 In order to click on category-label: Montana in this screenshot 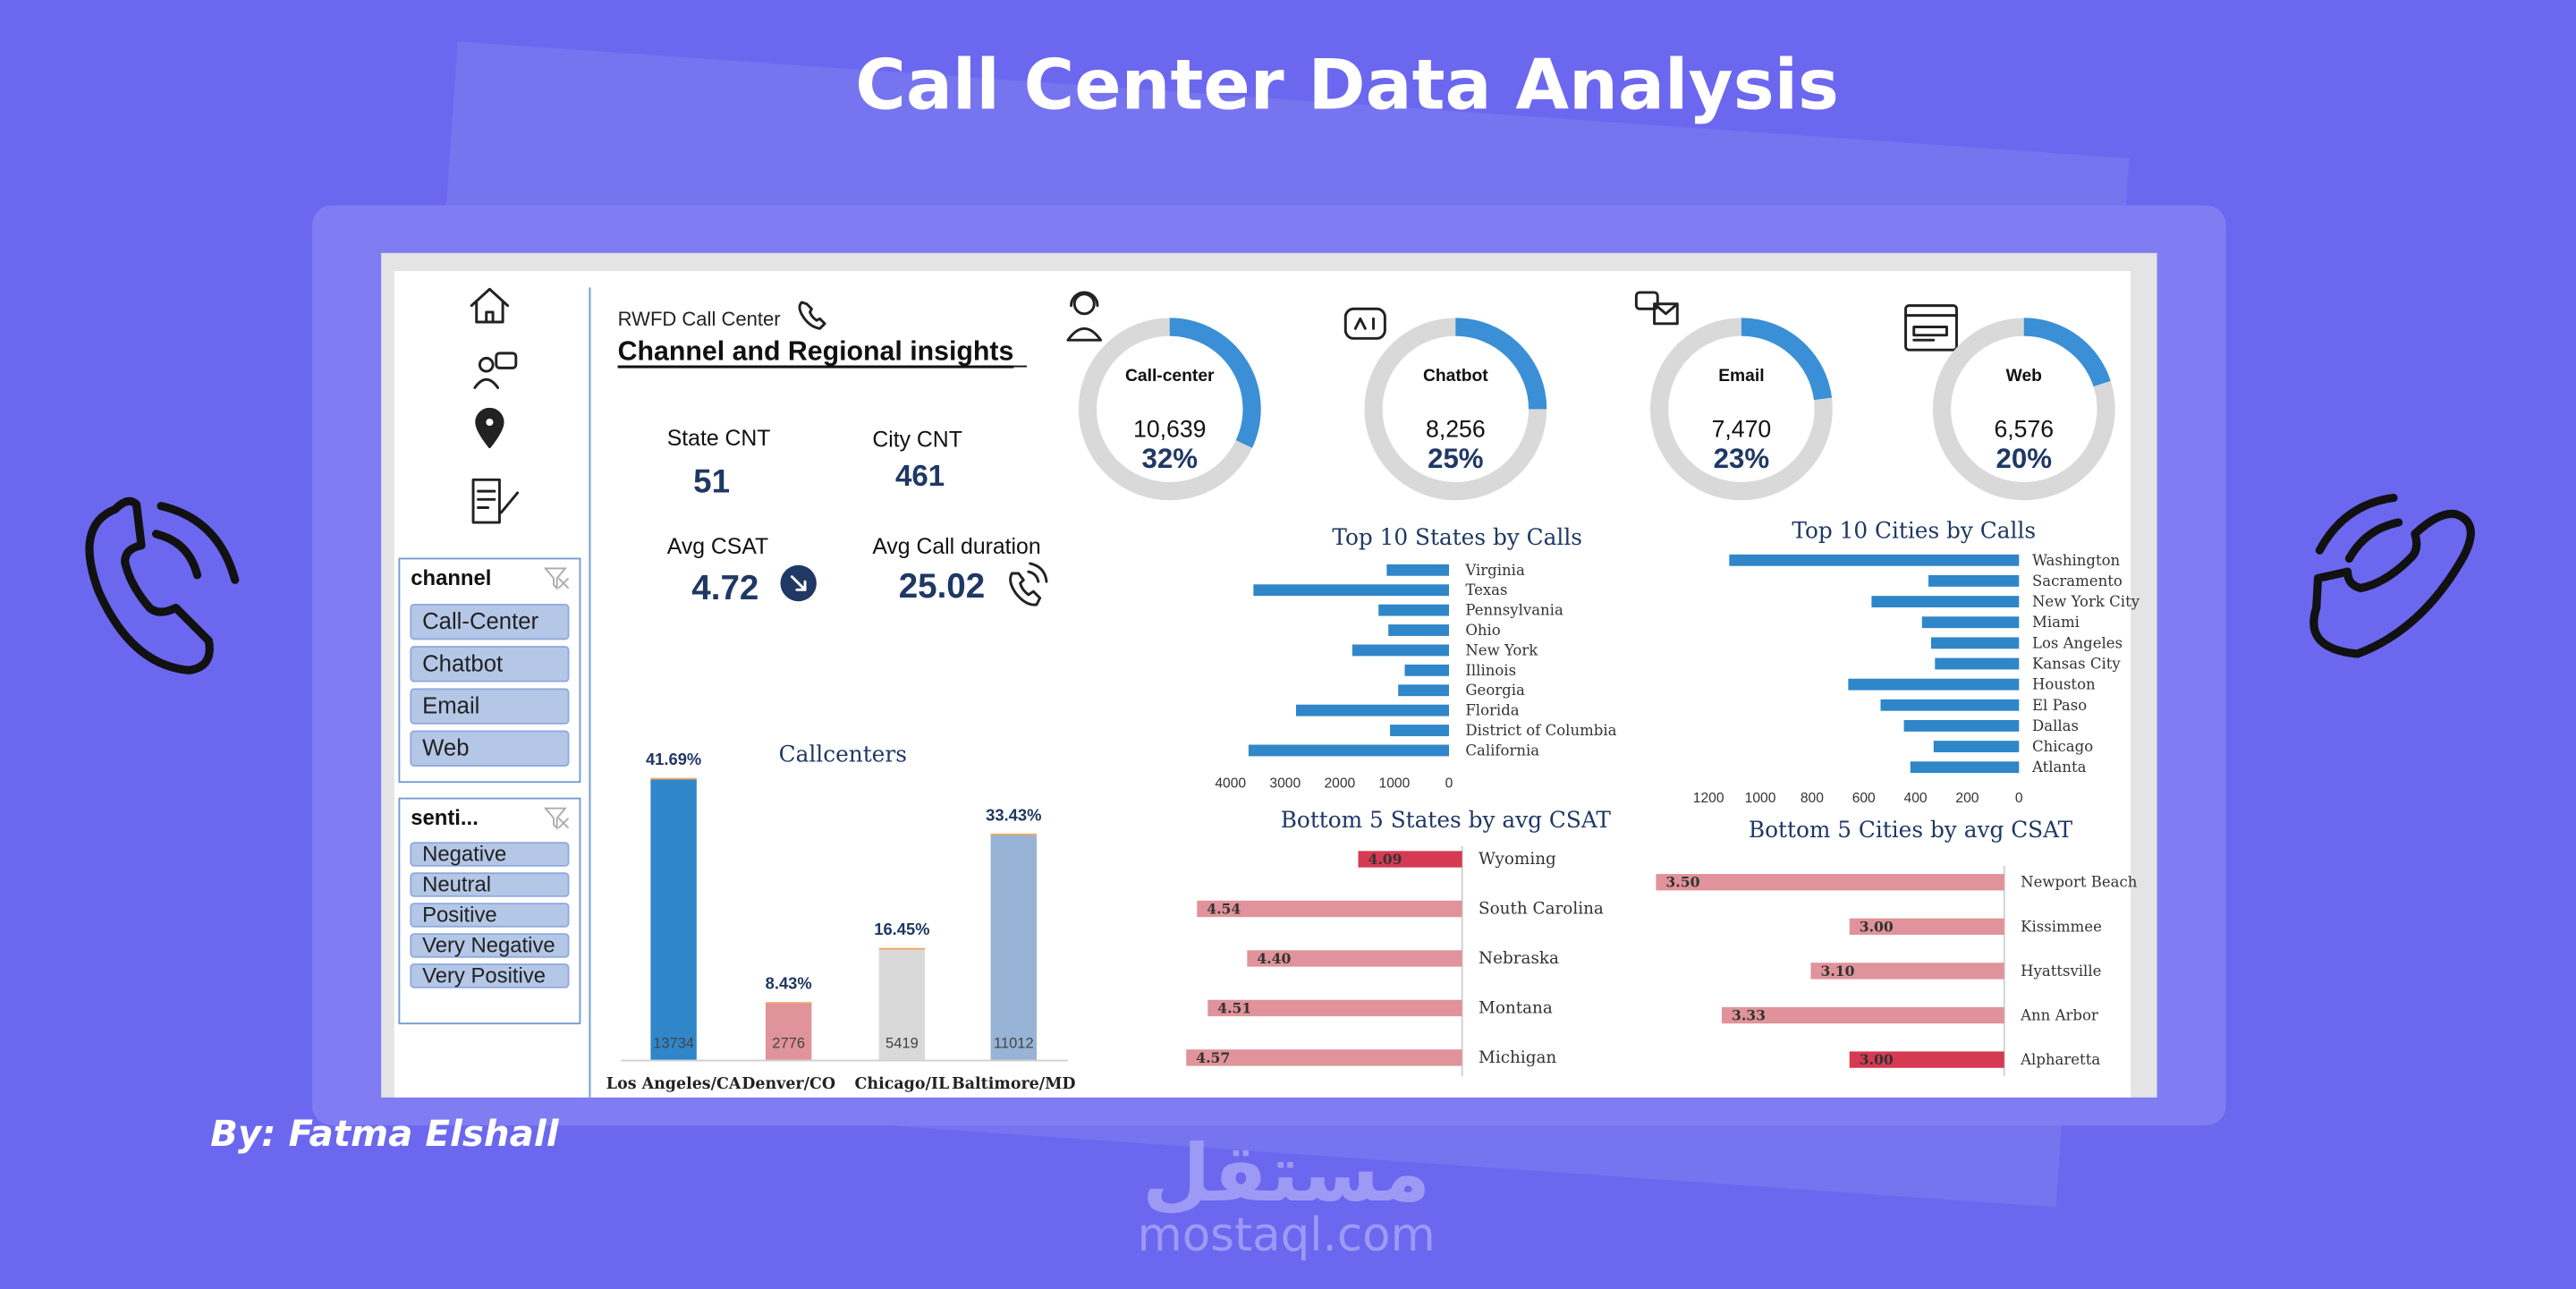, I will do `click(1516, 1007)`.